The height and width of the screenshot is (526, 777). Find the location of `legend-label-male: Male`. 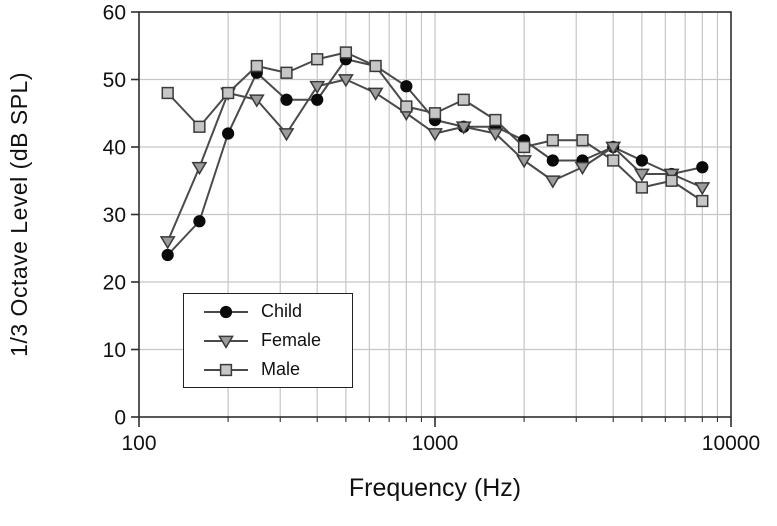

legend-label-male: Male is located at coordinates (281, 369).